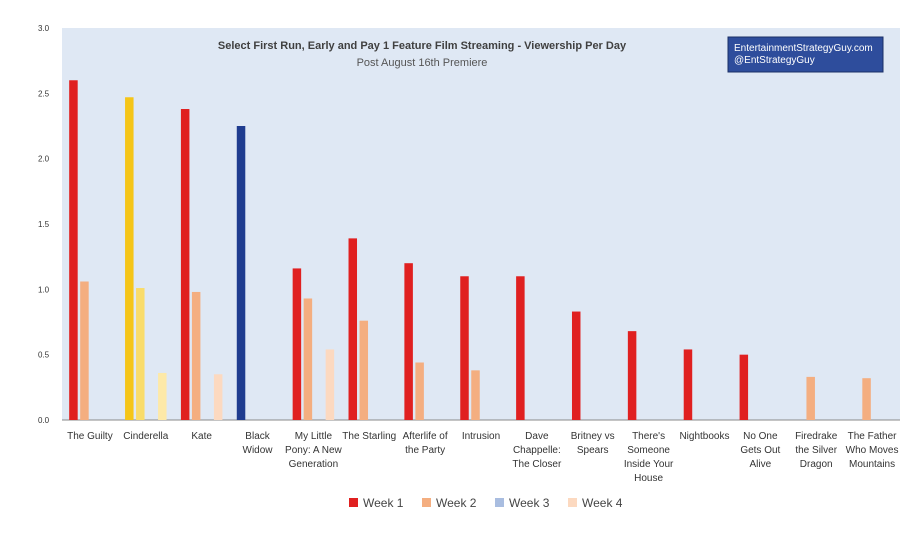 This screenshot has height=545, width=923. What do you see at coordinates (44, 420) in the screenshot?
I see `y-tick-label: 0.0` at bounding box center [44, 420].